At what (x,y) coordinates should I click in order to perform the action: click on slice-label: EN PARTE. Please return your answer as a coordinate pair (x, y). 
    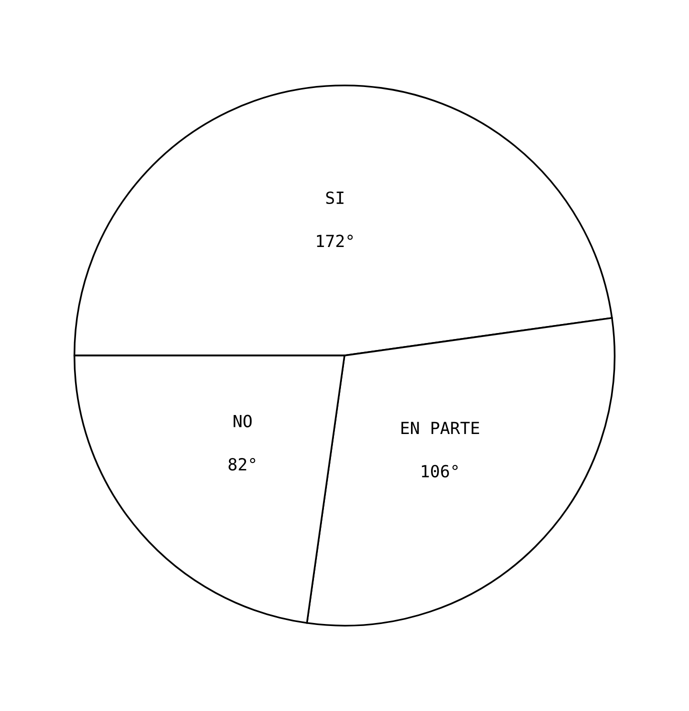
    Looking at the image, I should click on (440, 428).